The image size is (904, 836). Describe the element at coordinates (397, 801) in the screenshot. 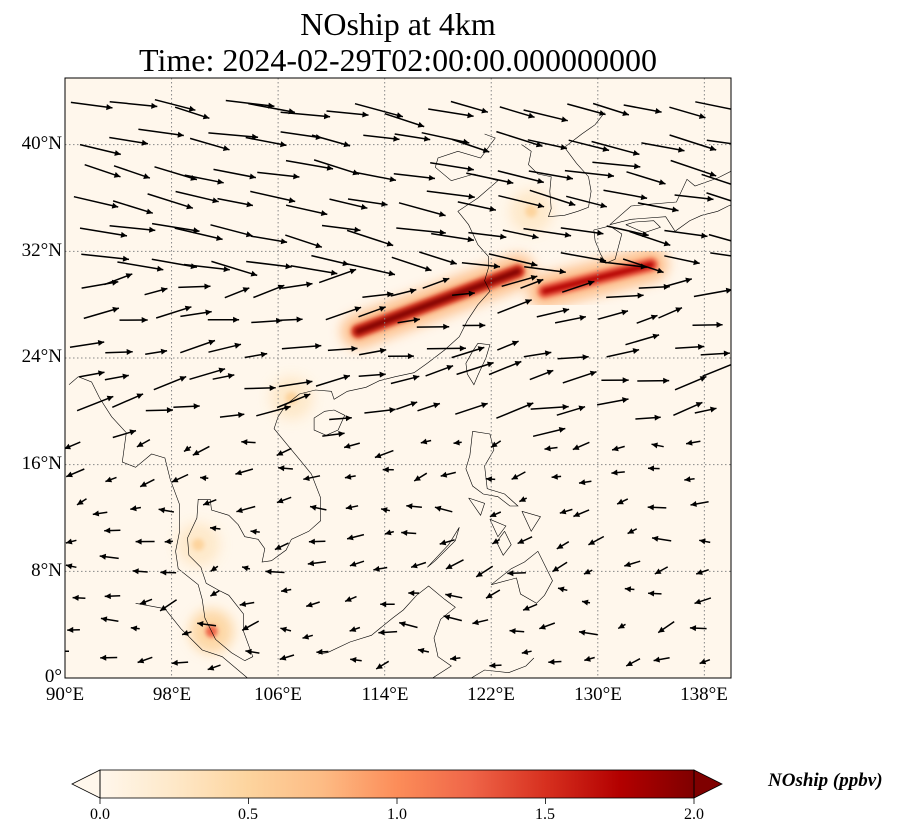

I see `colorbar-ticks` at that location.